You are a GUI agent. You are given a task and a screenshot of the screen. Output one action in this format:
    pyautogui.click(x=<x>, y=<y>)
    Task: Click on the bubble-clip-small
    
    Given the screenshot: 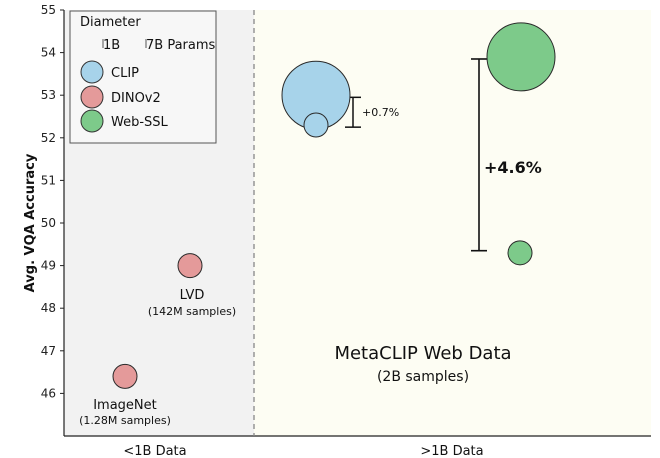 What is the action you would take?
    pyautogui.click(x=316, y=125)
    